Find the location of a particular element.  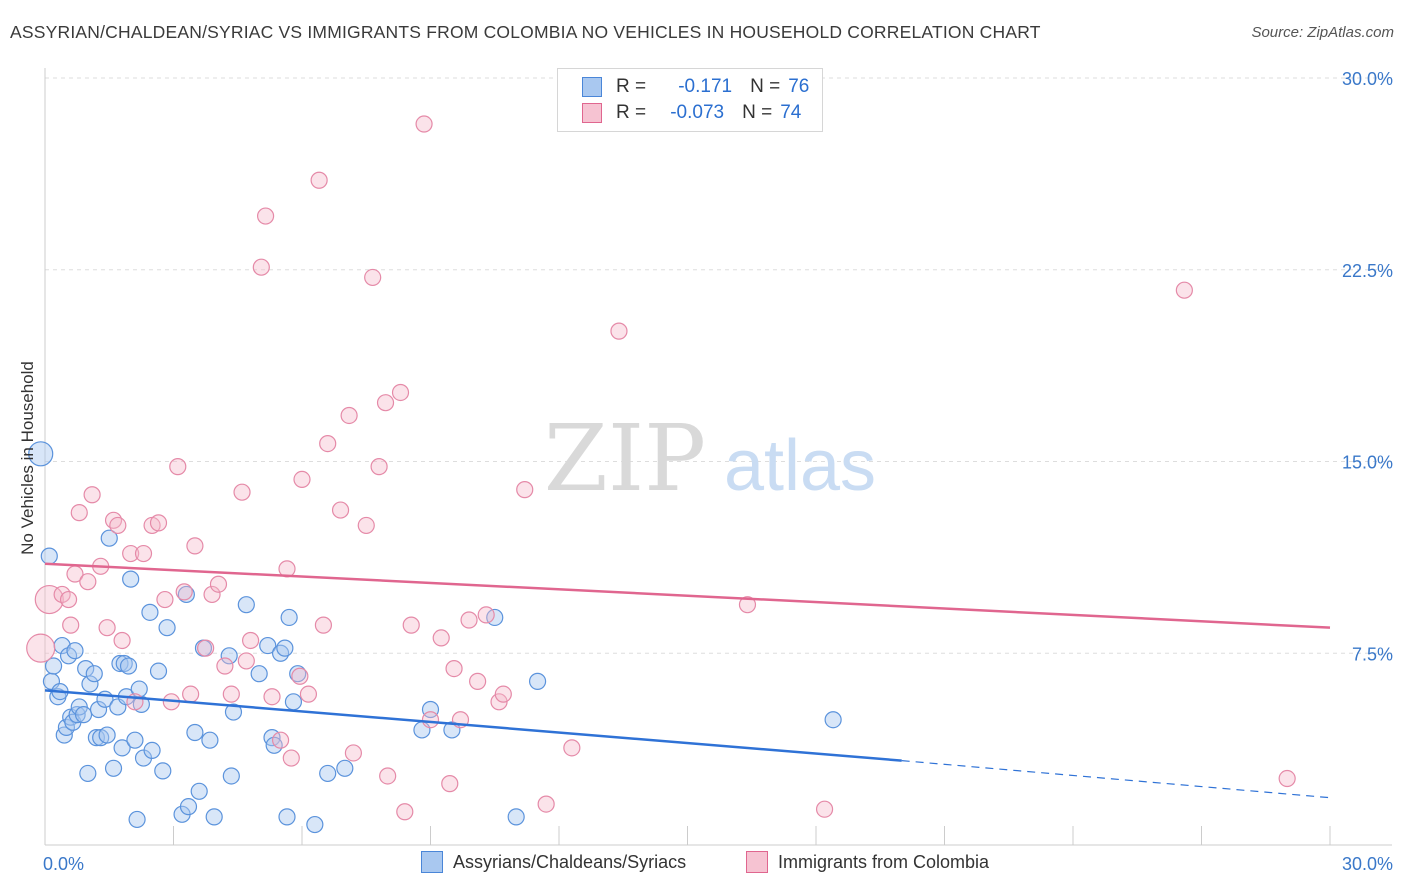

y-tick-label: 30.0% is located at coordinates (1367, 79).